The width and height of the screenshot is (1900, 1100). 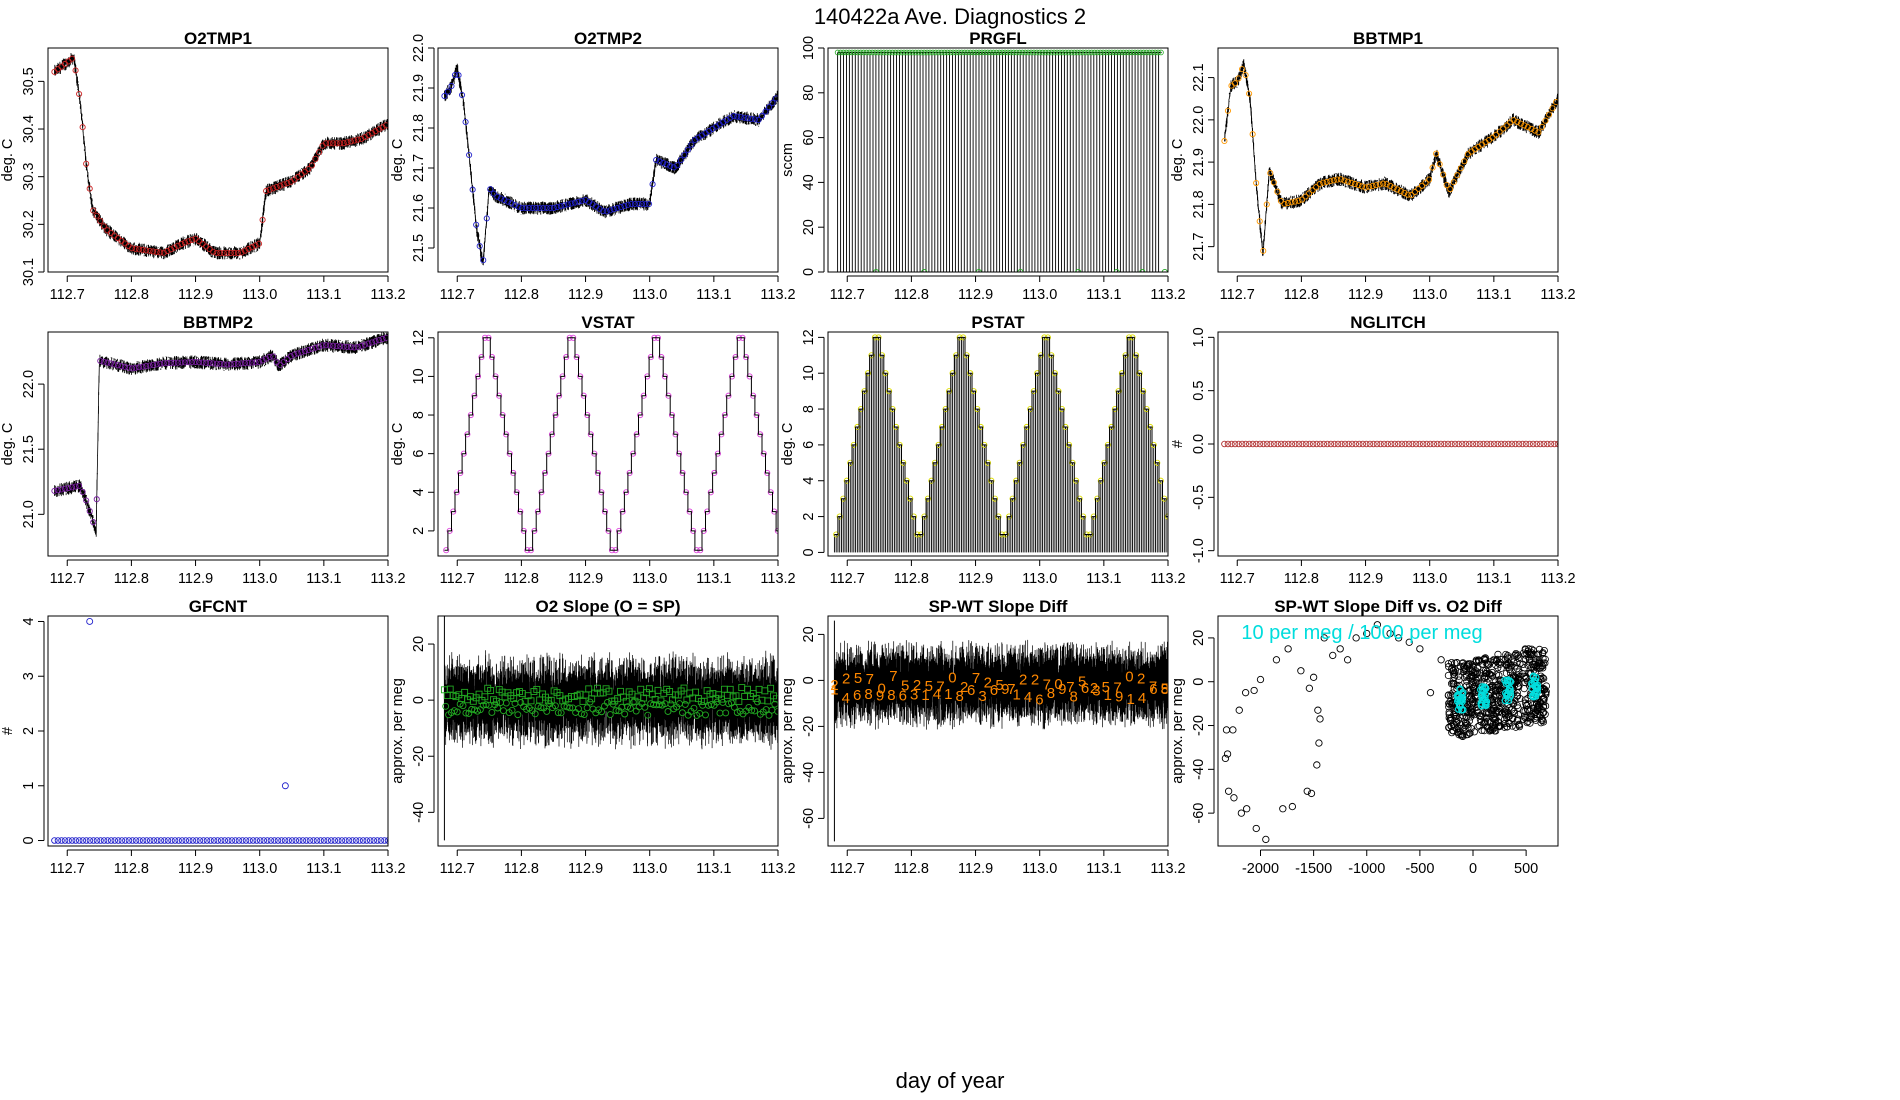 What do you see at coordinates (937, 694) in the screenshot?
I see `data-label: 4` at bounding box center [937, 694].